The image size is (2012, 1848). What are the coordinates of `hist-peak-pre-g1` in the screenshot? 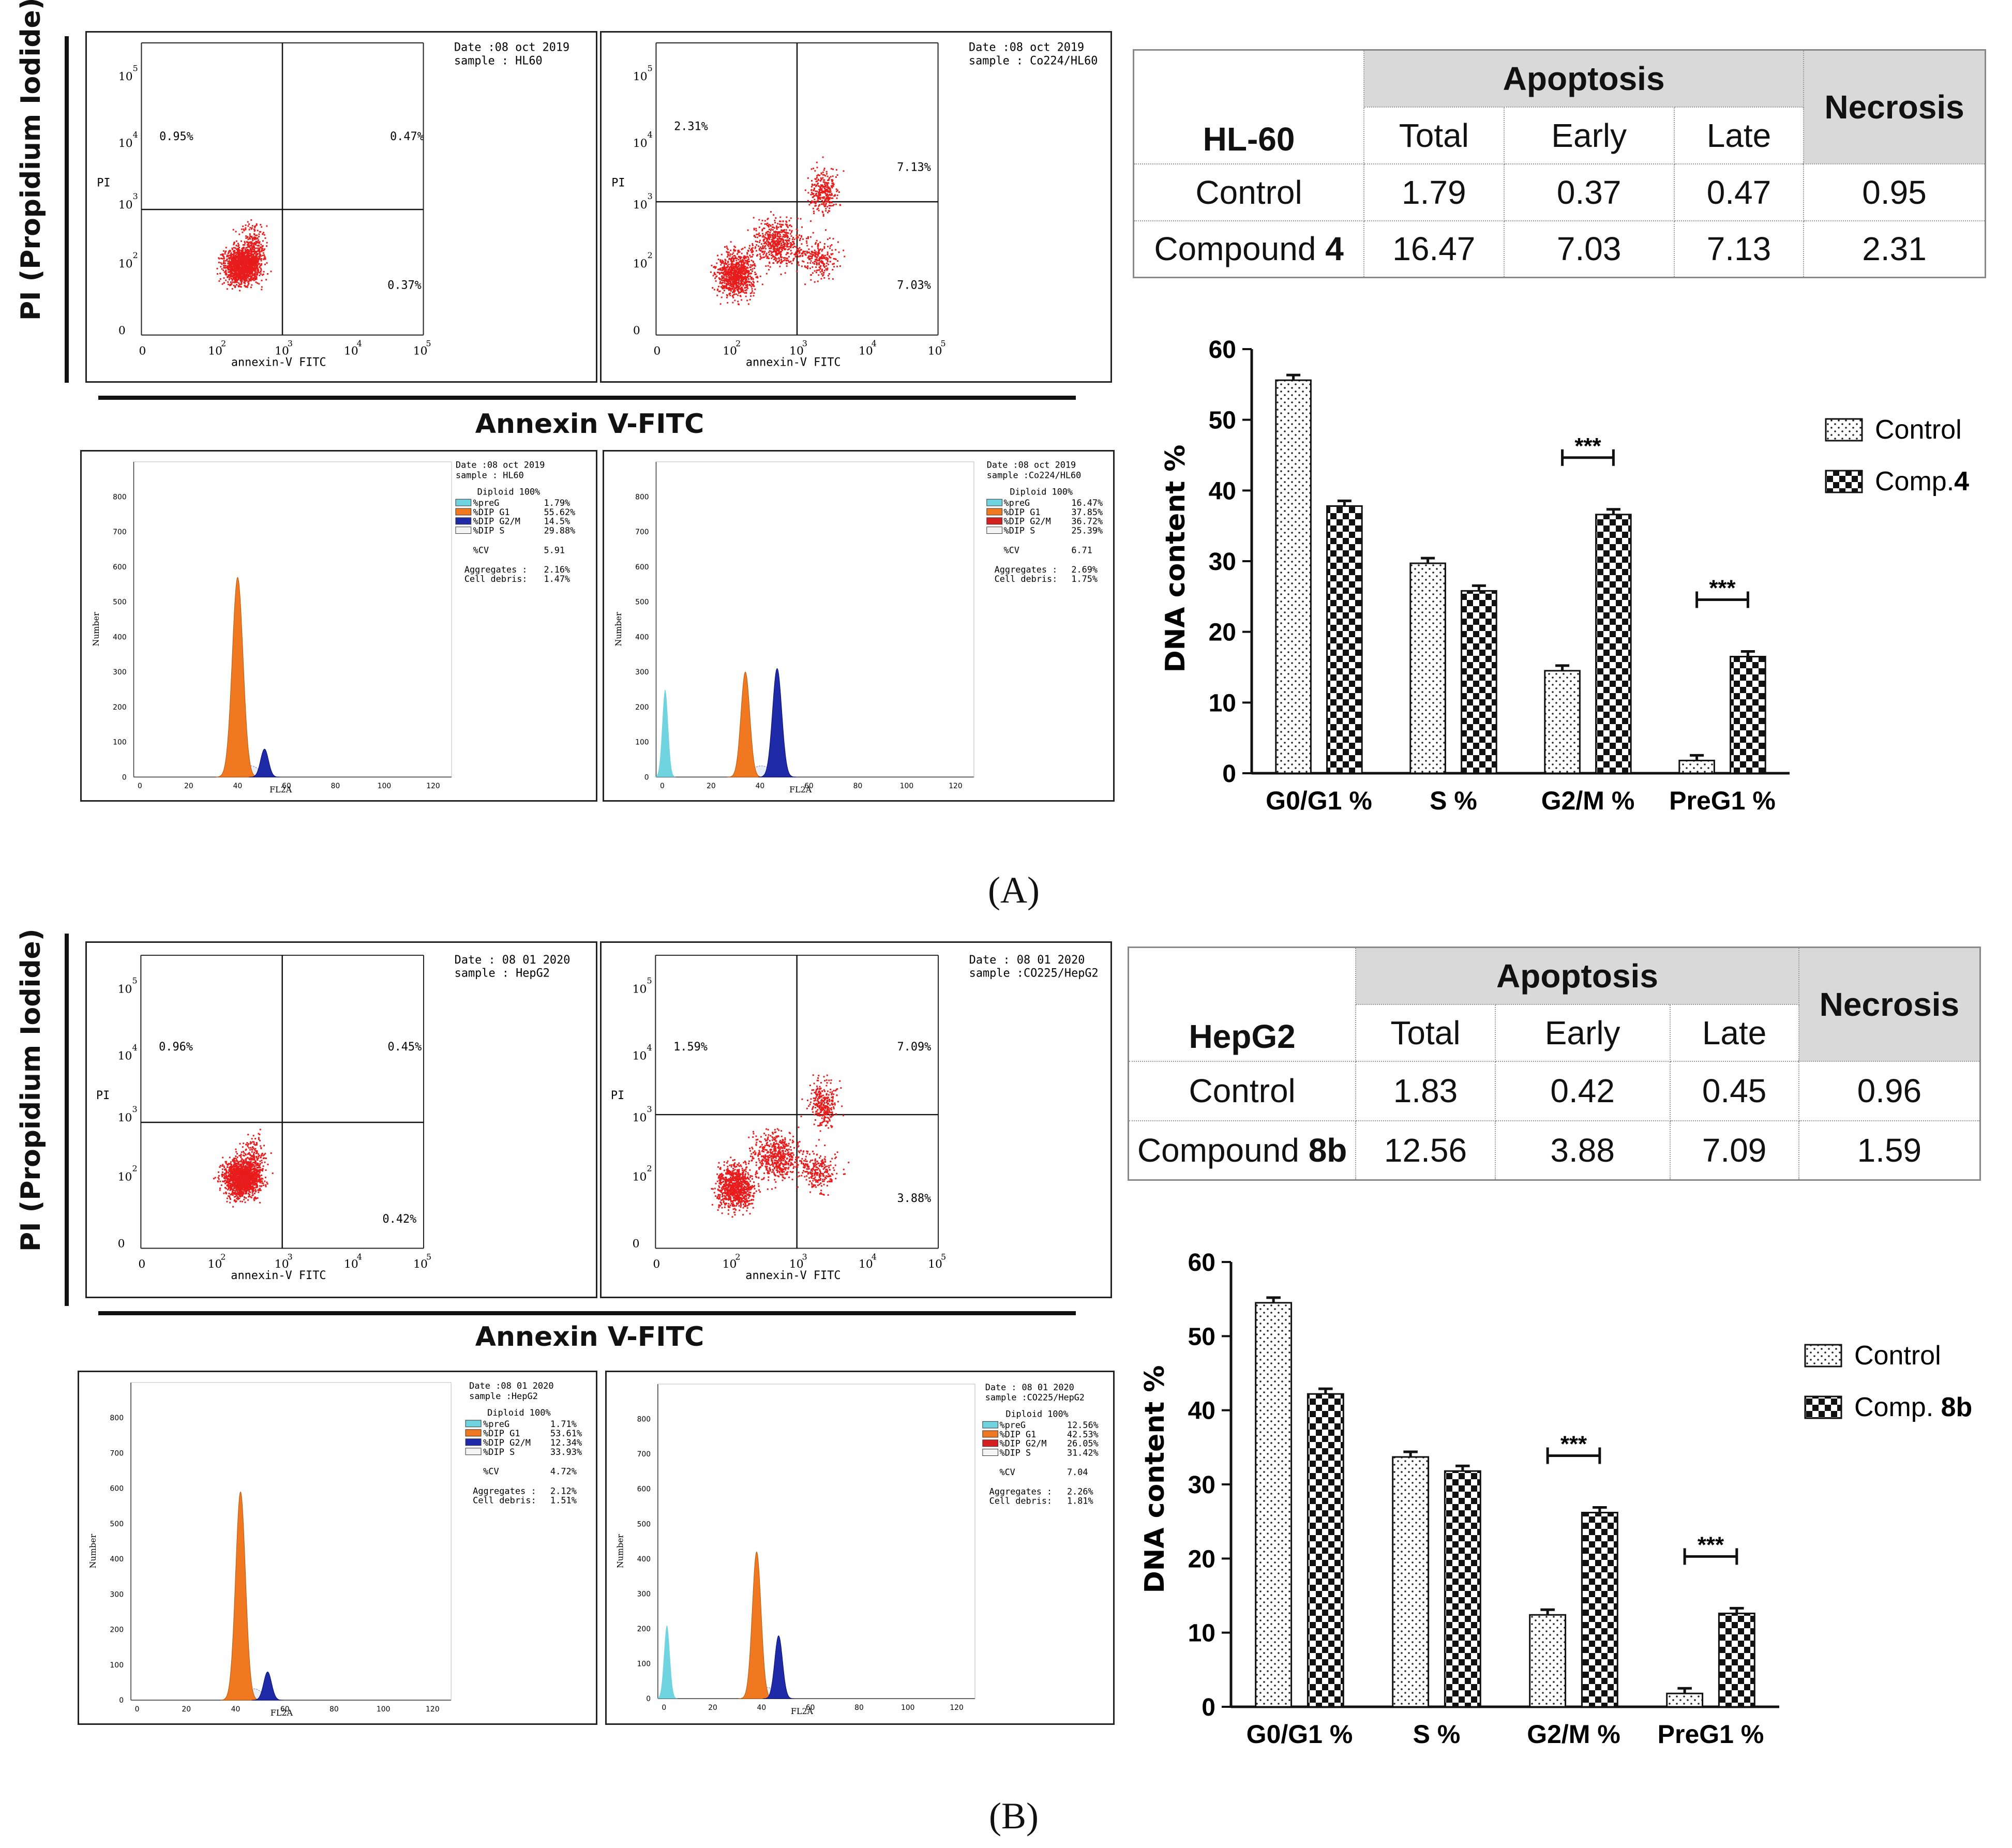 It's located at (665, 733).